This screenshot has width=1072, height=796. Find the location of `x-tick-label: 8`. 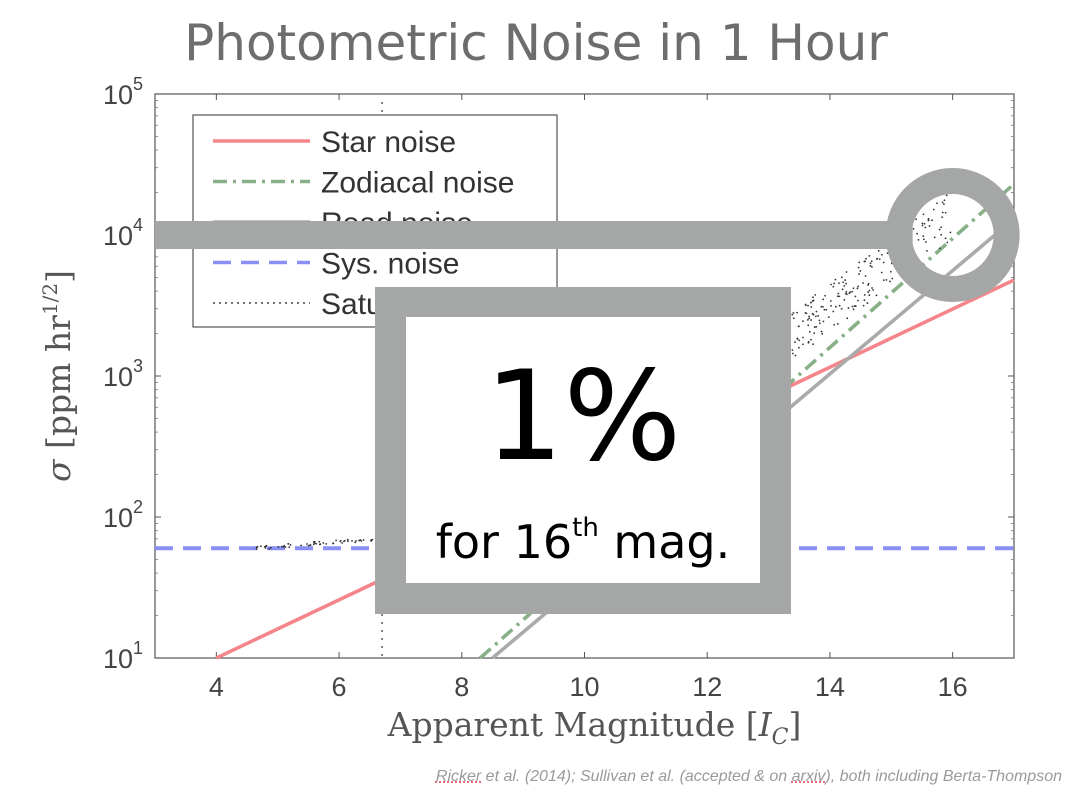

x-tick-label: 8 is located at coordinates (461, 687).